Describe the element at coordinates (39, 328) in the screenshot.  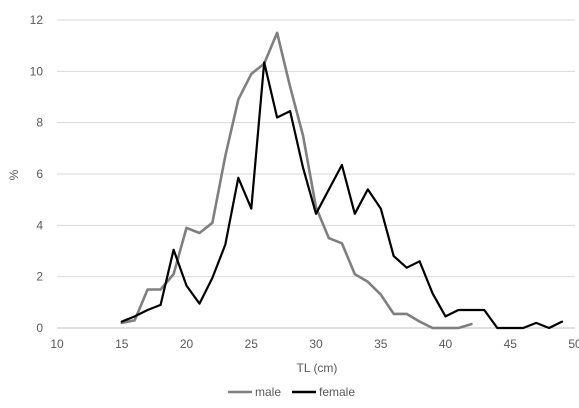
I see `y-tick-label: 0` at that location.